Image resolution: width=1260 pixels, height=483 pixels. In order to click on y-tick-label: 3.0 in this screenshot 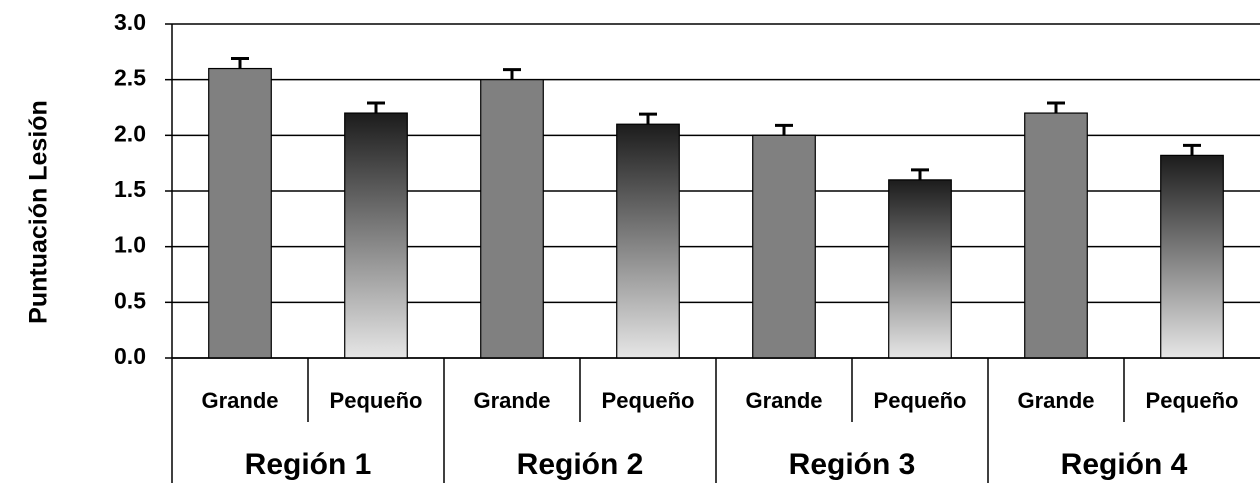, I will do `click(130, 22)`.